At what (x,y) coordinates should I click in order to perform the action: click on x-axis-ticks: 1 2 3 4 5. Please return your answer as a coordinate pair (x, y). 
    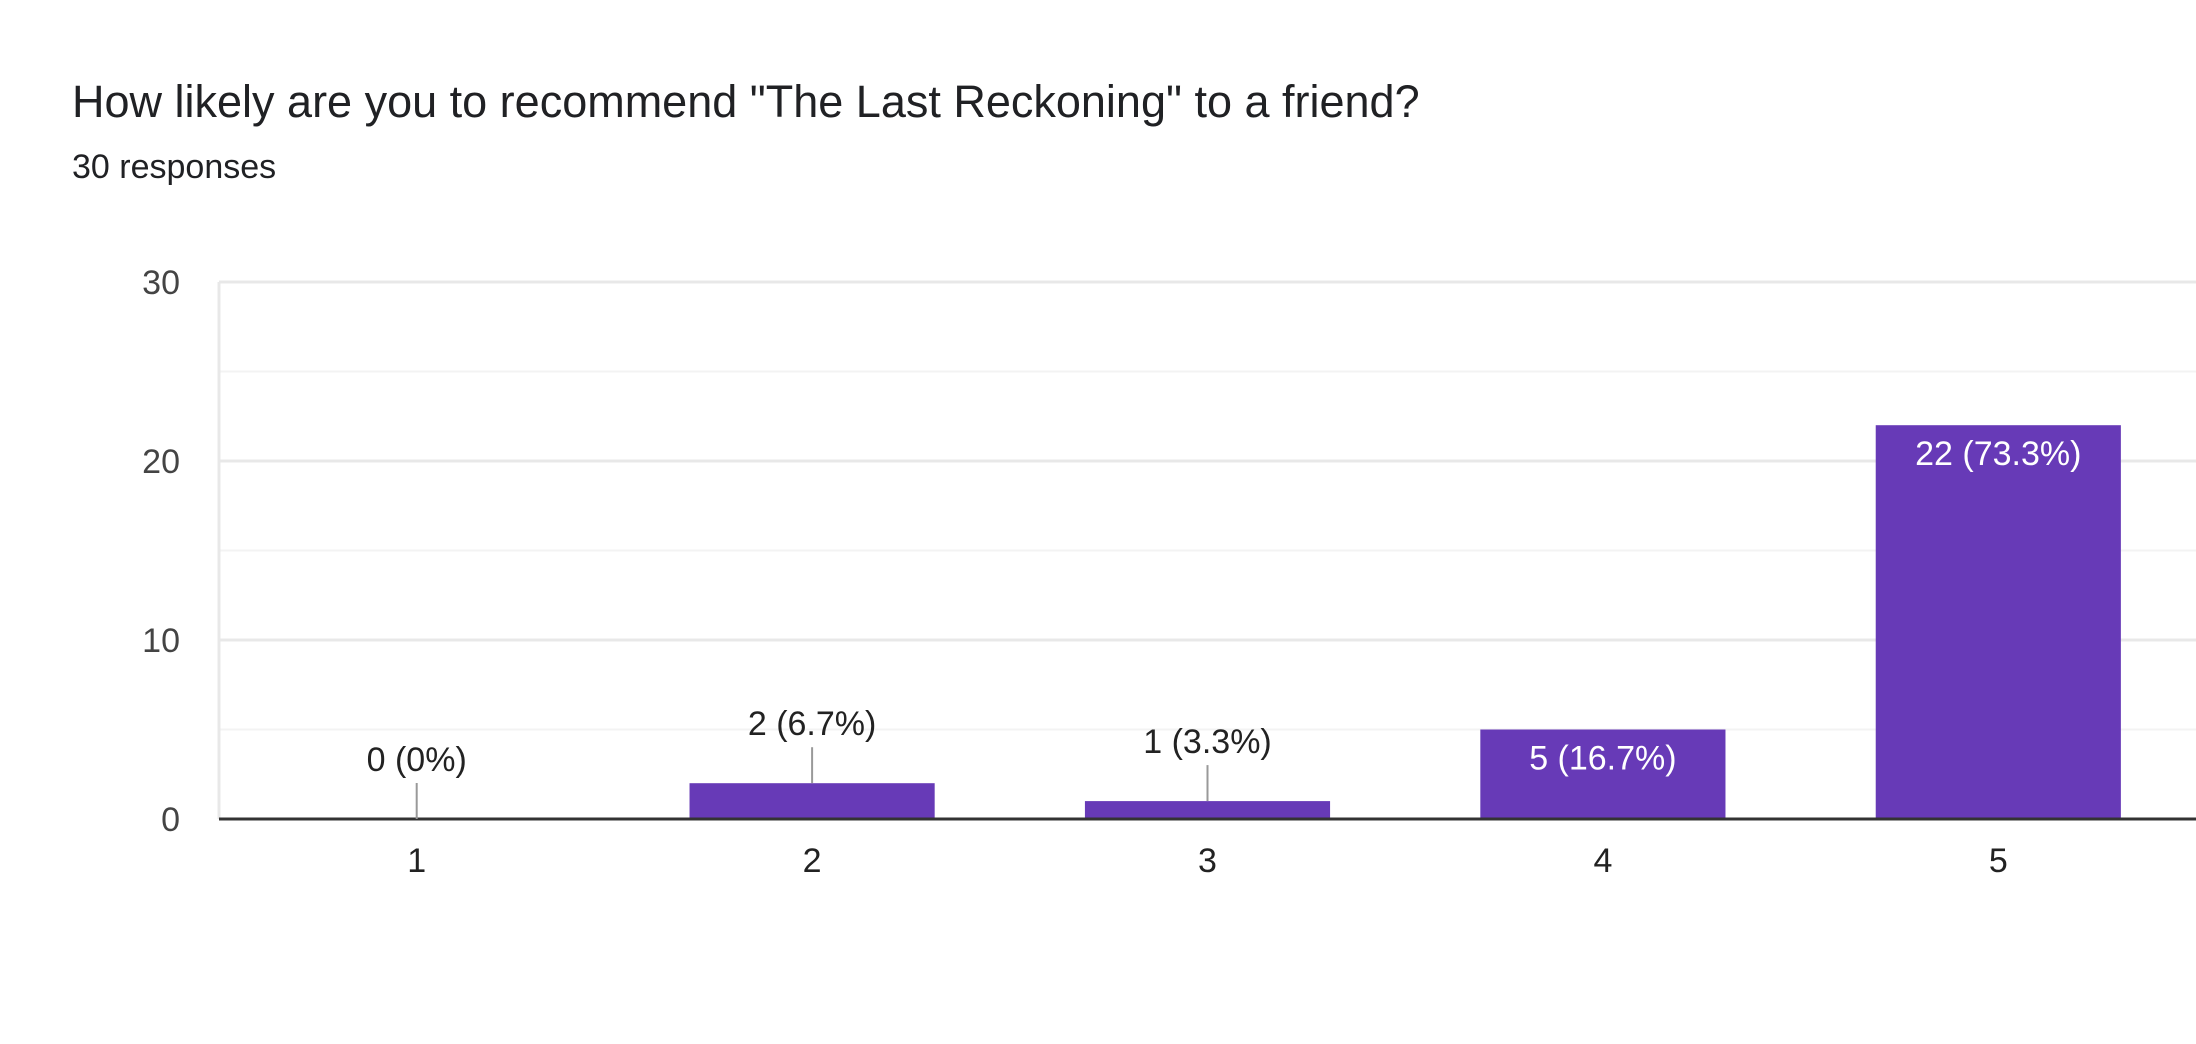
    Looking at the image, I should click on (1207, 861).